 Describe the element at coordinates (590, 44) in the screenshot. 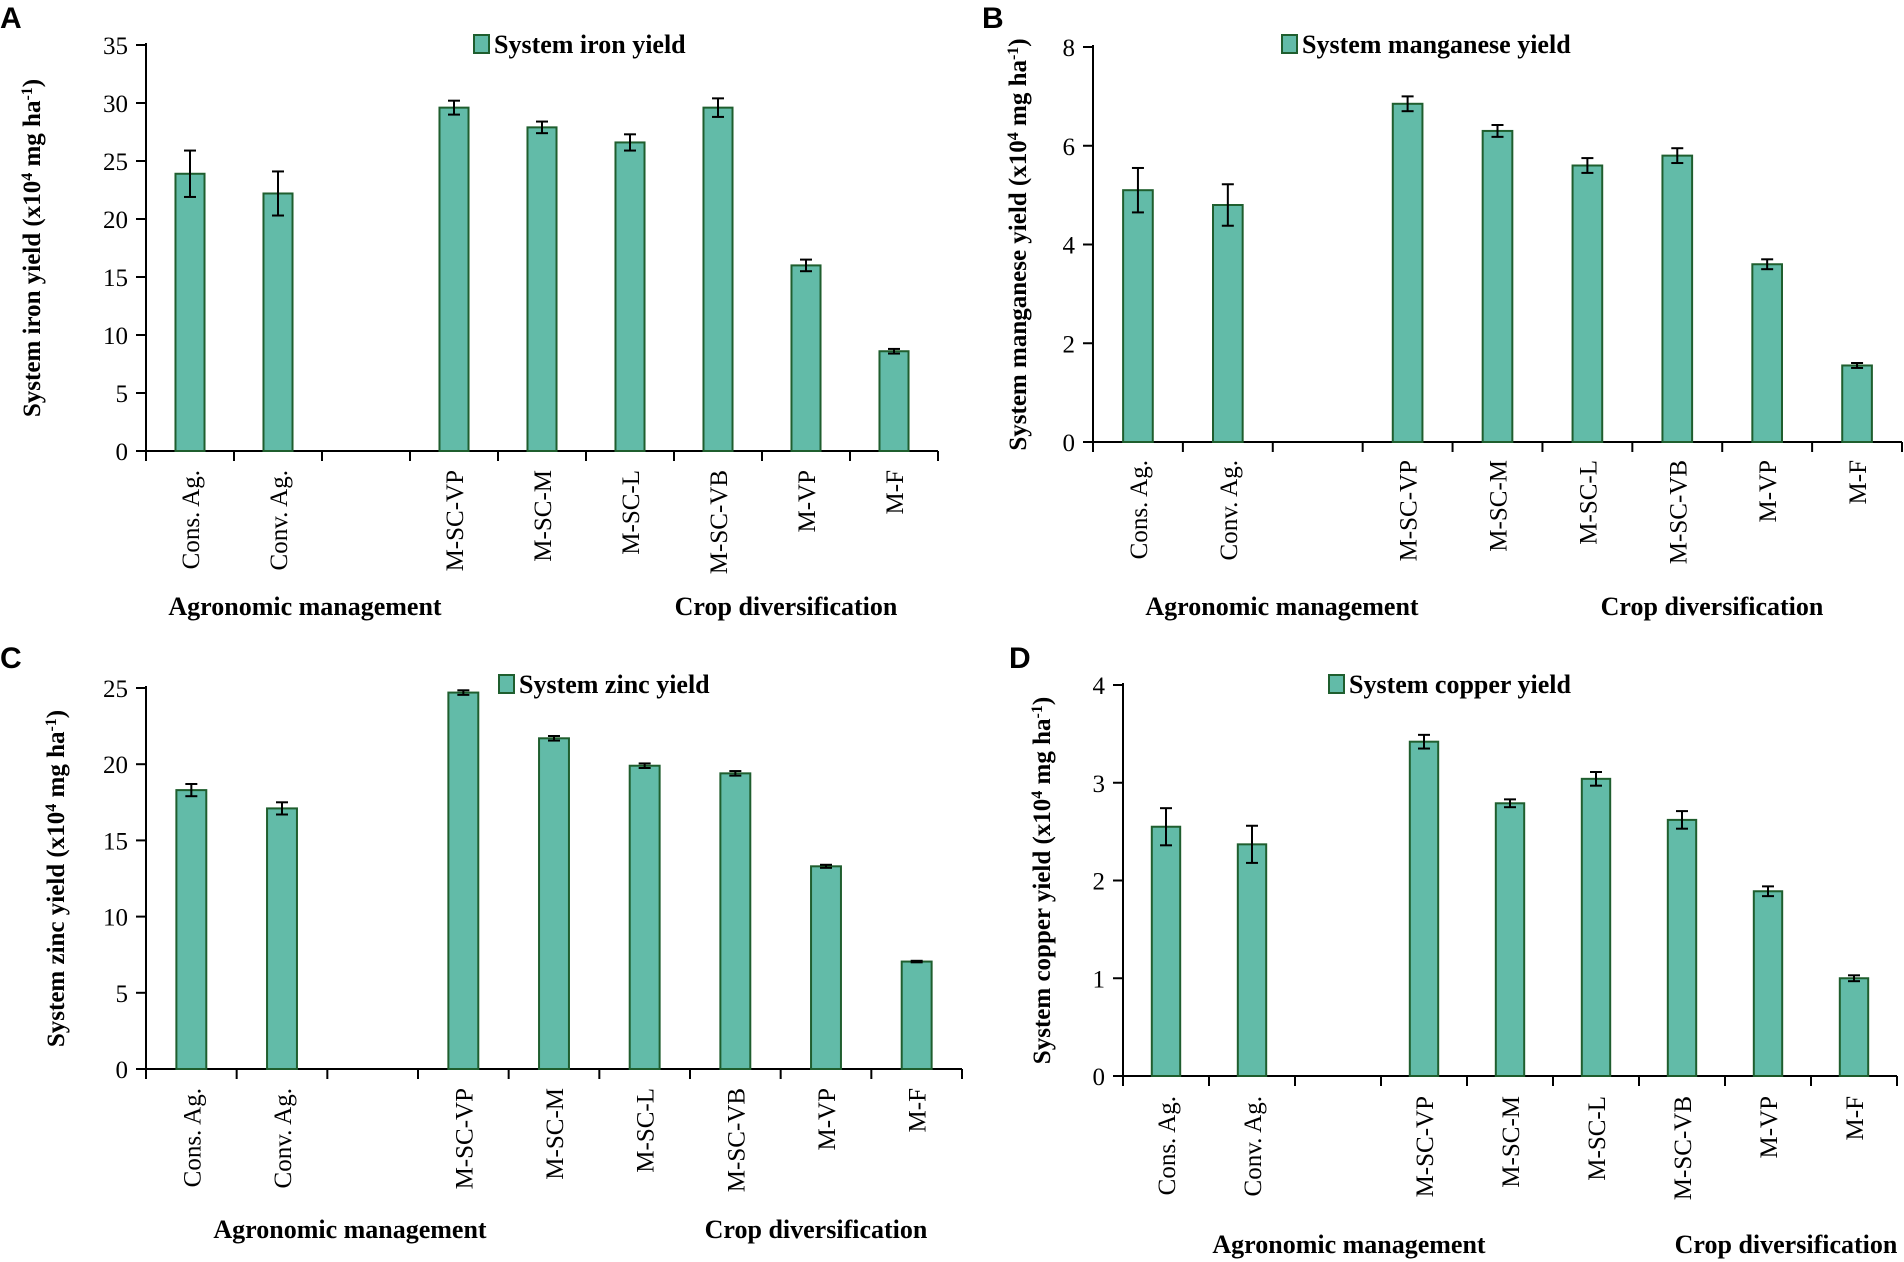

I see `legend-label: System iron yield` at that location.